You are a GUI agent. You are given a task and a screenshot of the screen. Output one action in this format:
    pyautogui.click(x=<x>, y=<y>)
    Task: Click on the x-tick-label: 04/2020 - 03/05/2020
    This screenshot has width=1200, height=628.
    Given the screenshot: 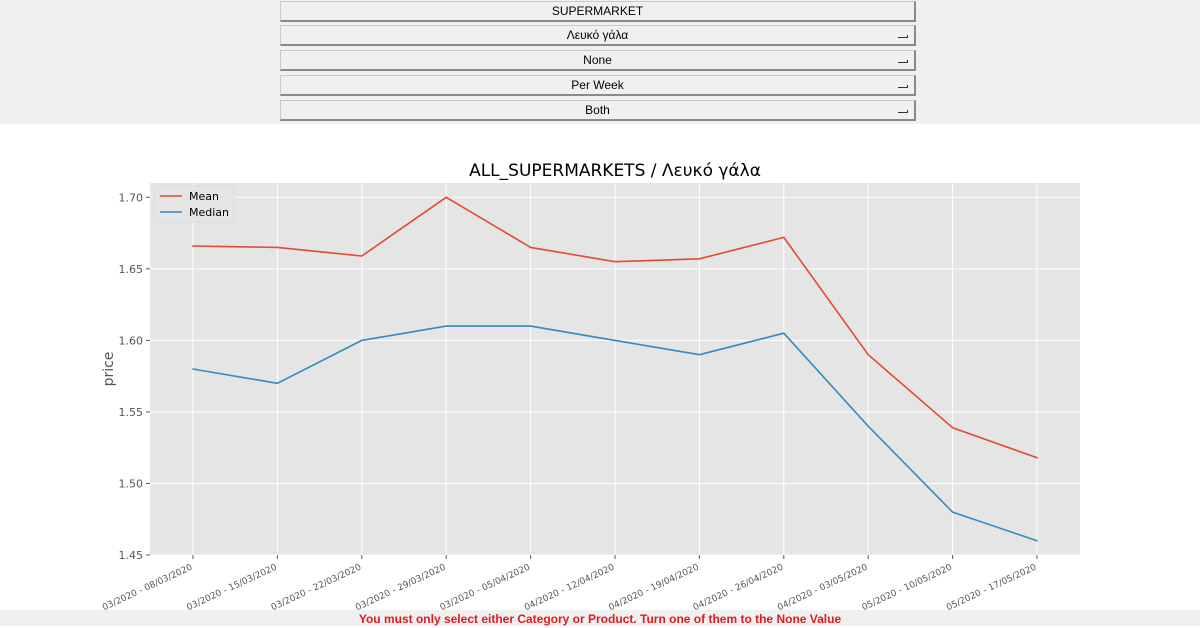 What is the action you would take?
    pyautogui.click(x=823, y=586)
    